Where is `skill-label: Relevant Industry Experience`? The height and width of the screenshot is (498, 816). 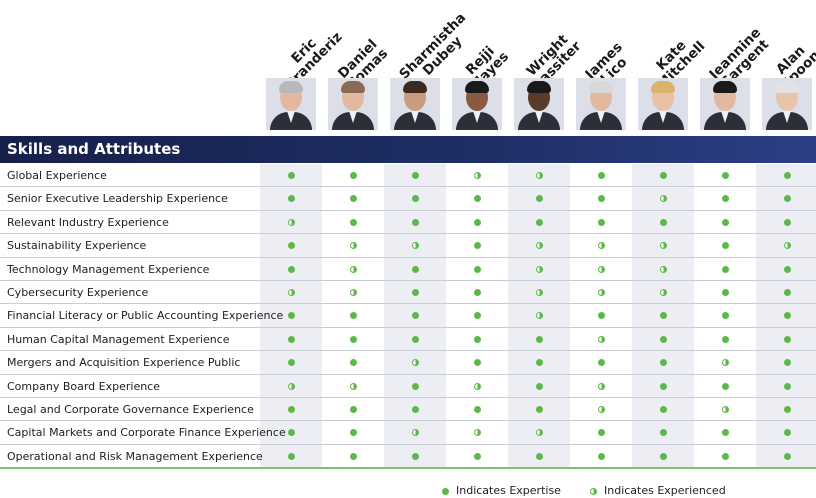 skill-label: Relevant Industry Experience is located at coordinates (88, 222).